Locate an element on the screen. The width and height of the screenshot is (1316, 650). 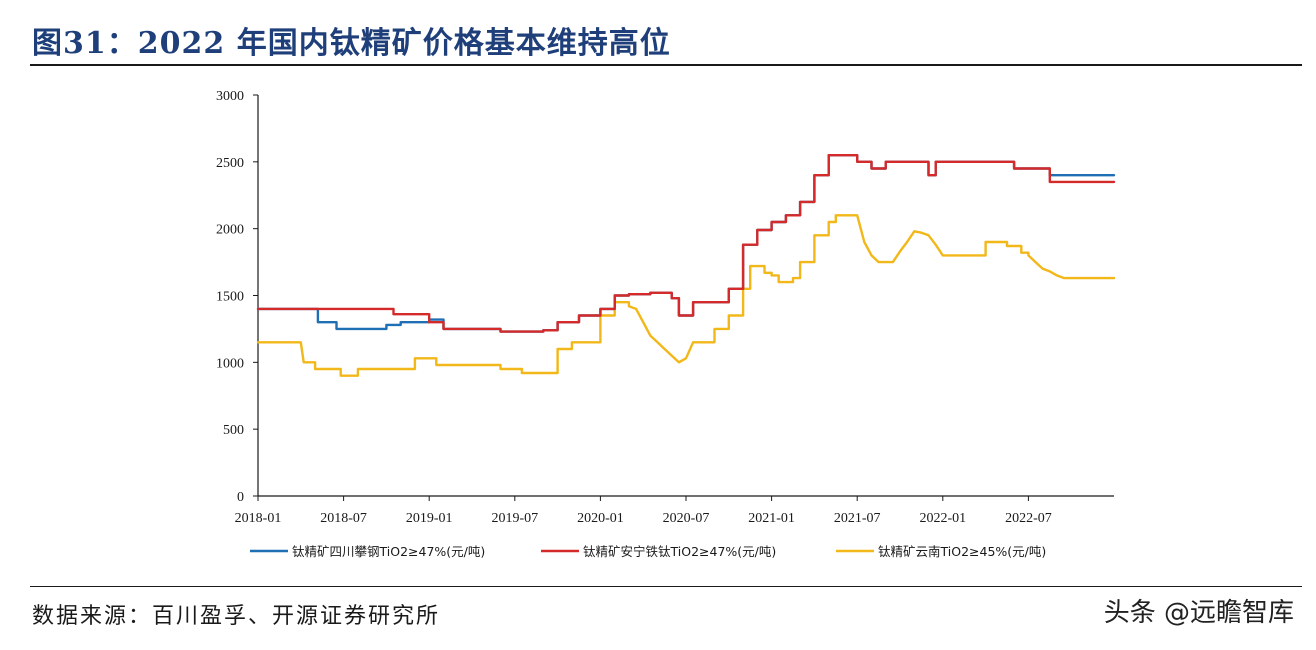
y-tick-label: 3000 is located at coordinates (230, 96).